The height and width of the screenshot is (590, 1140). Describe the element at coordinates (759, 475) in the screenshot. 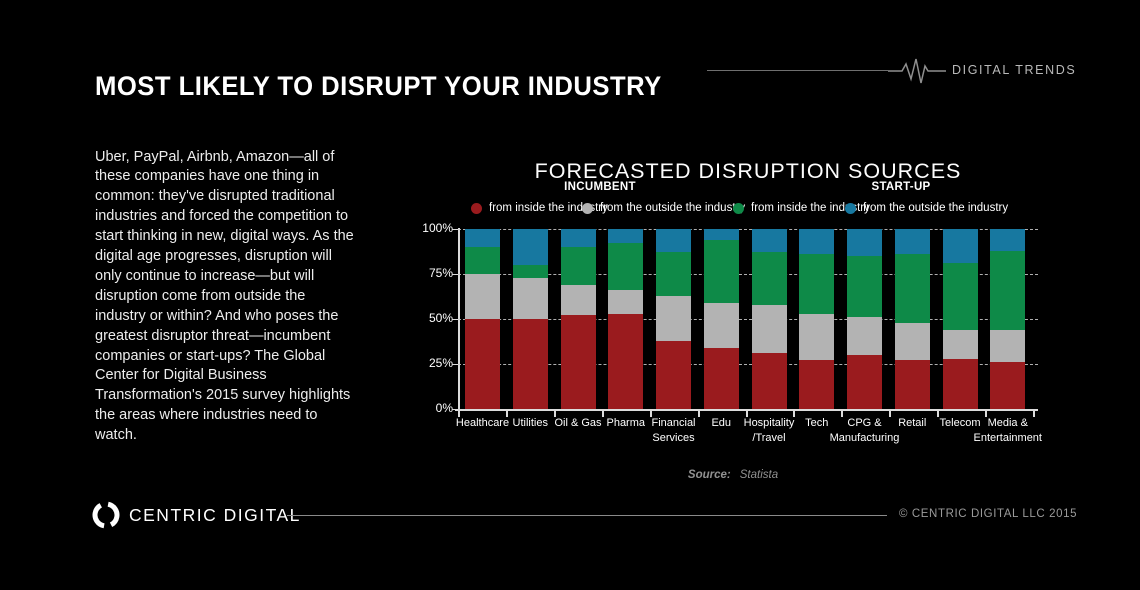

I see `source-value: Statista` at that location.